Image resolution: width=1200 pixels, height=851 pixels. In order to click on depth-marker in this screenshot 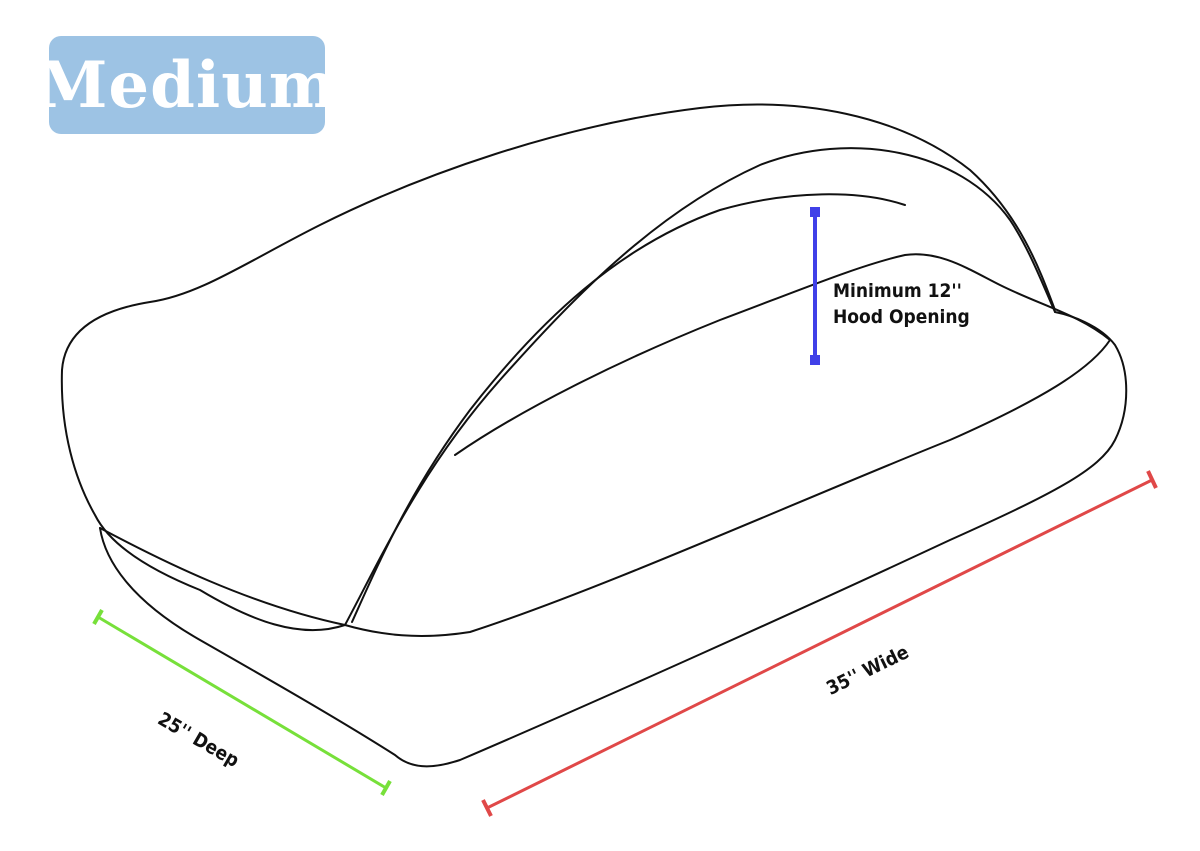, I will do `click(242, 702)`.